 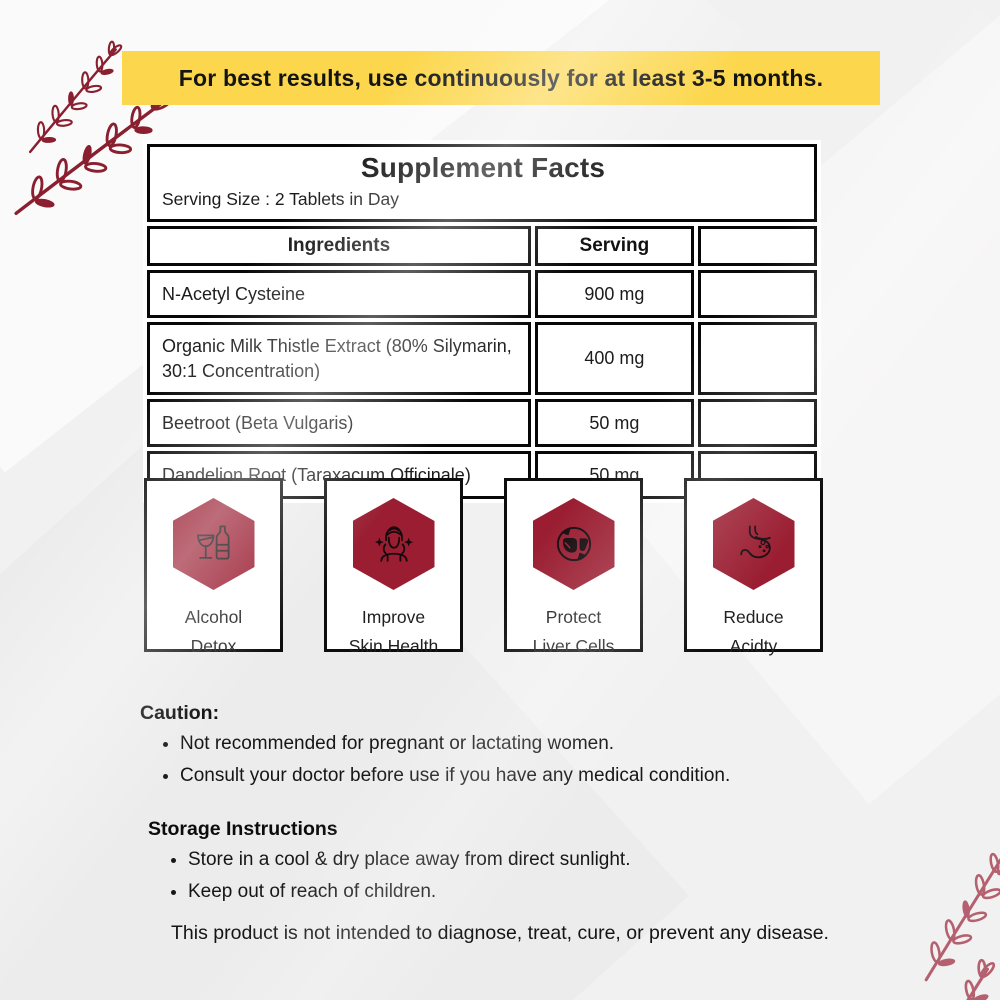 I want to click on benefit-label: Improve Skin Health, so click(x=393, y=631).